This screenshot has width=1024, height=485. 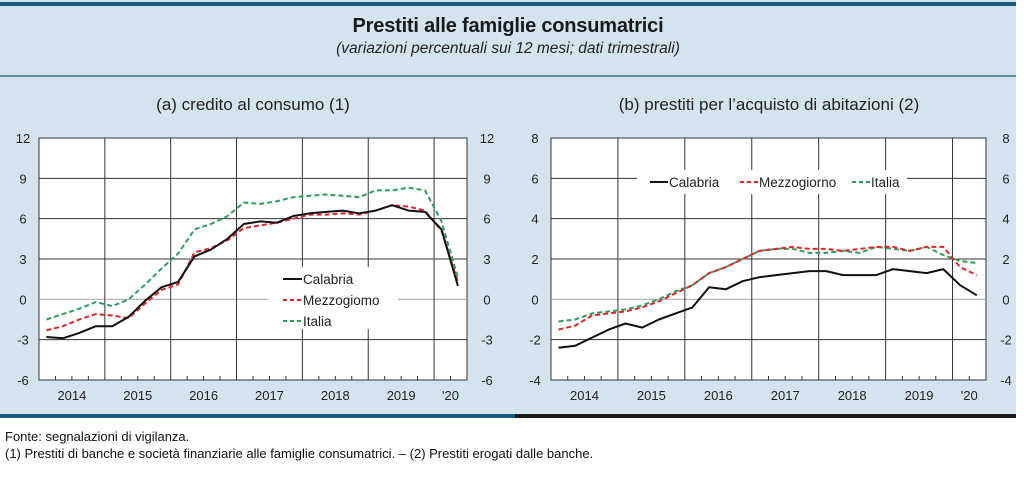 What do you see at coordinates (486, 178) in the screenshot?
I see `y-tick-label-right: 9` at bounding box center [486, 178].